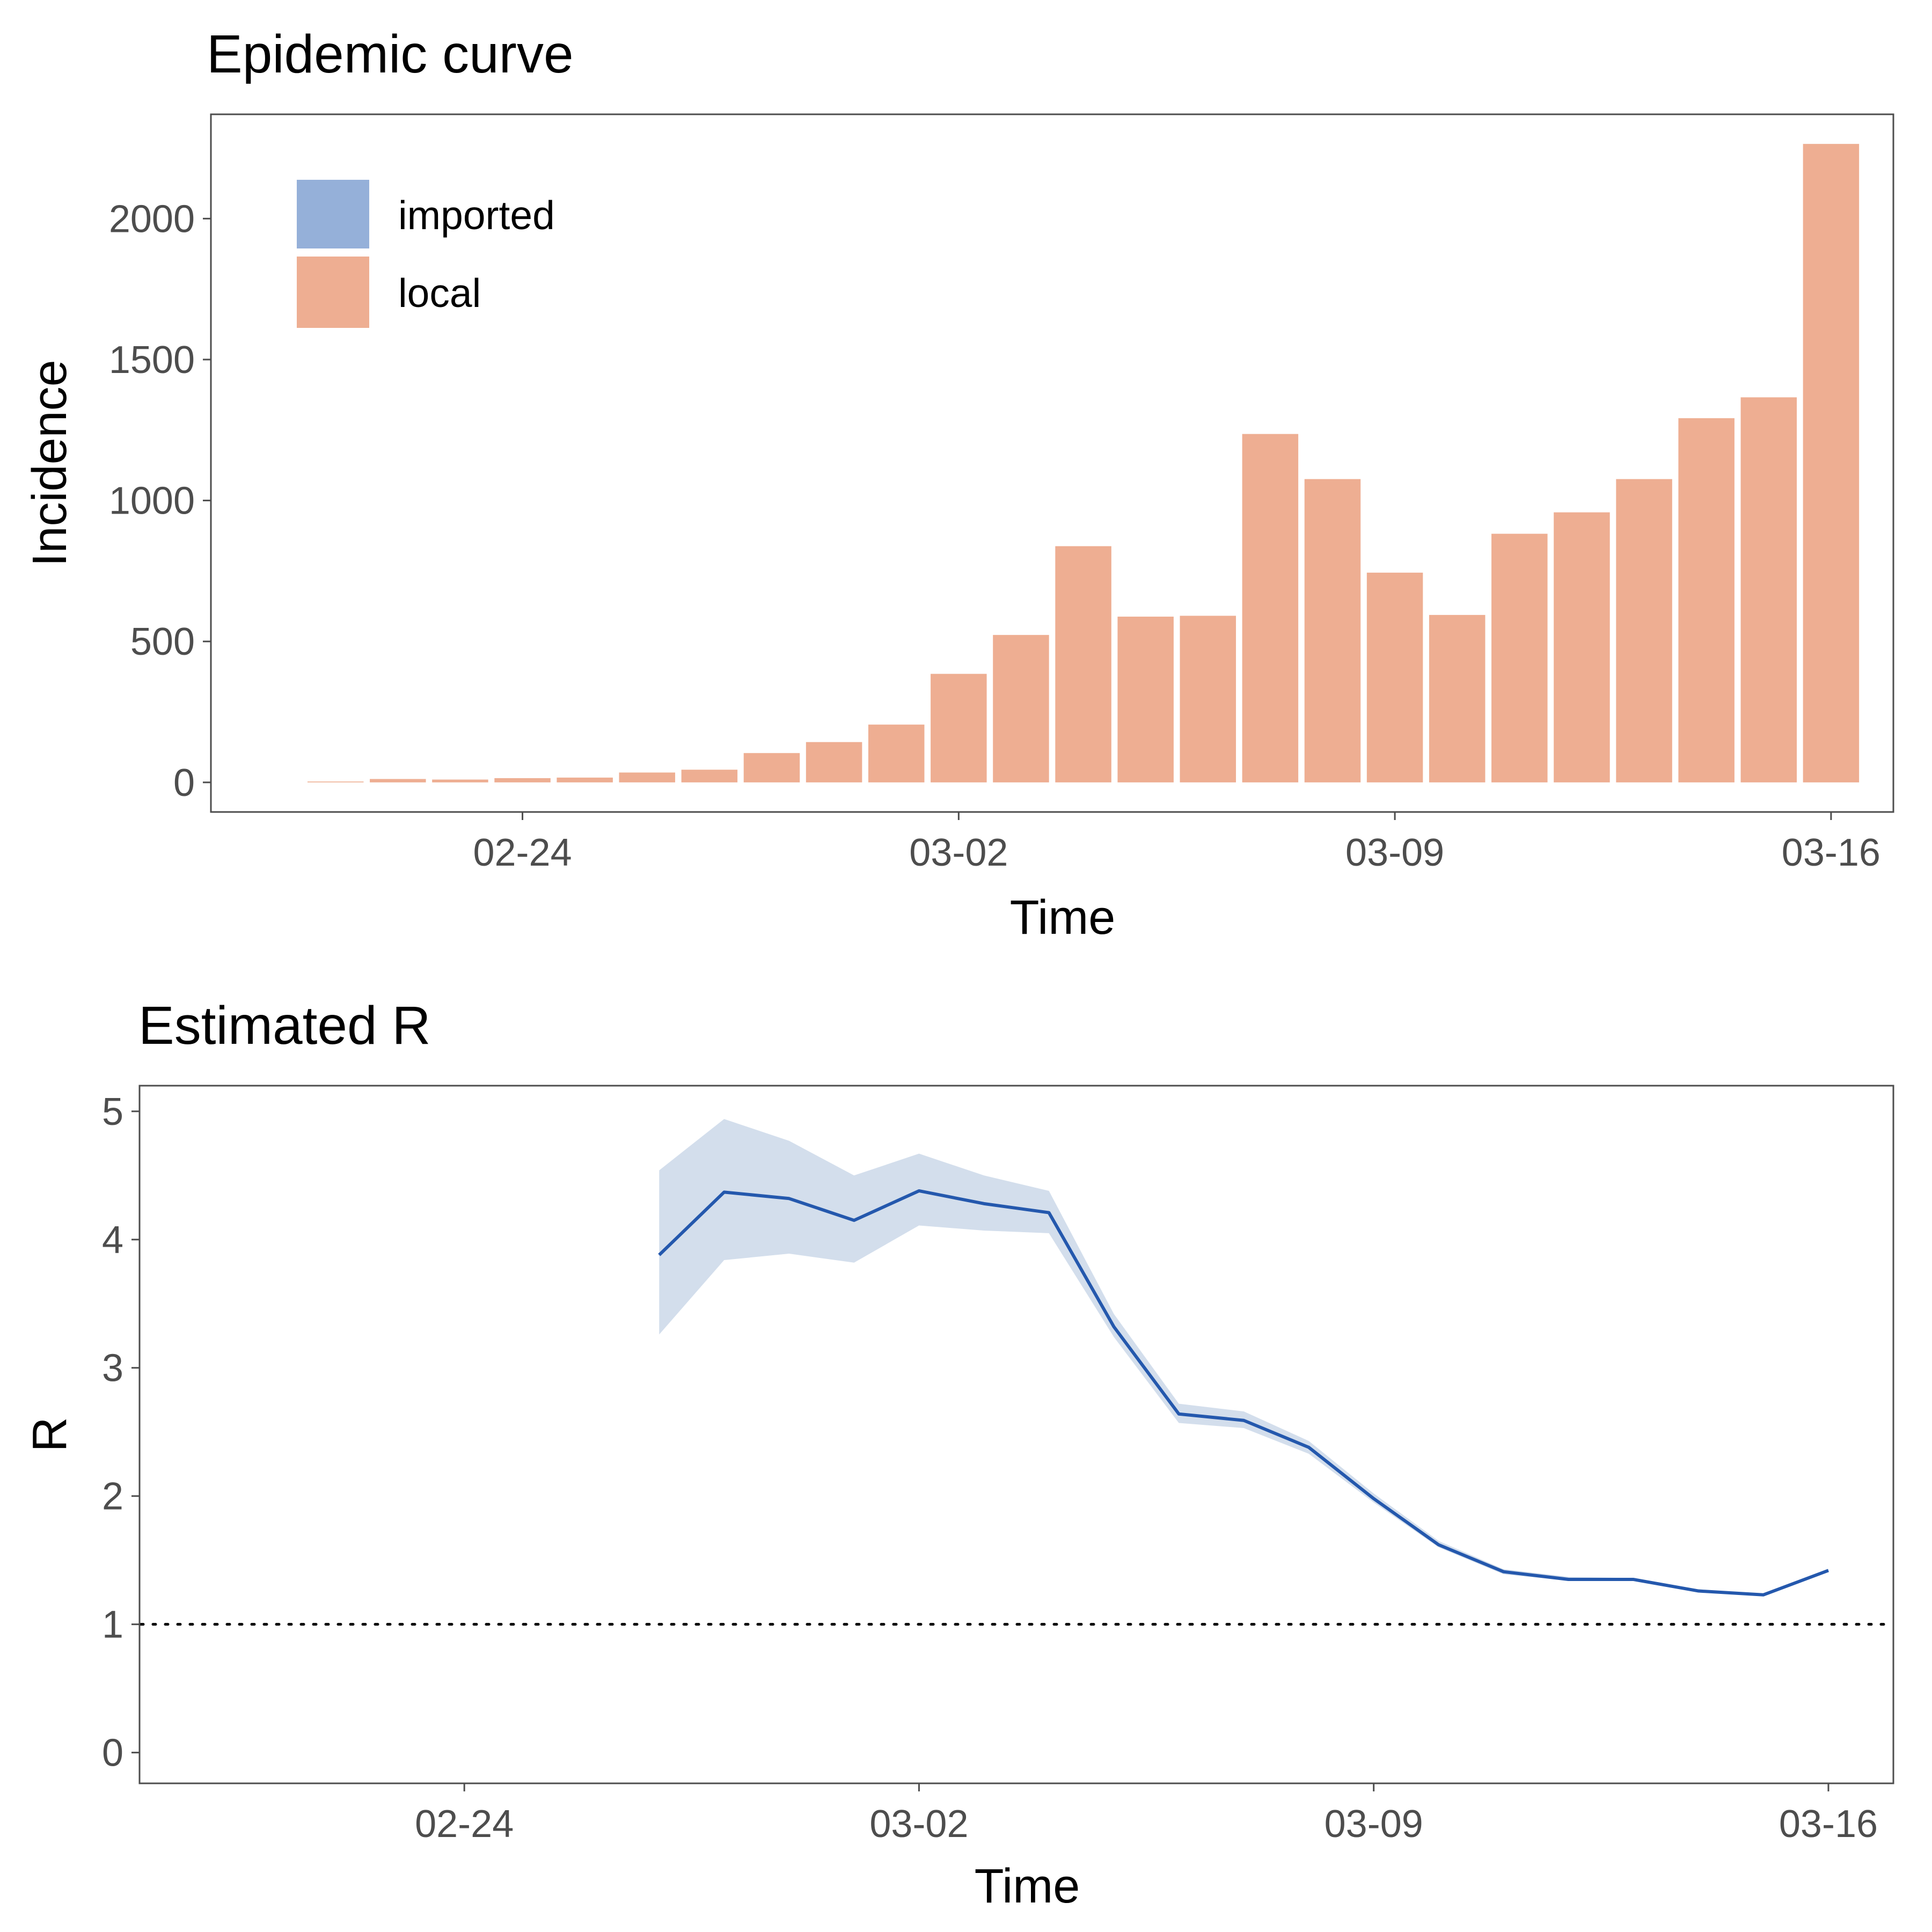 The width and height of the screenshot is (1932, 1932). Describe the element at coordinates (333, 214) in the screenshot. I see `legend-key-imported` at that location.